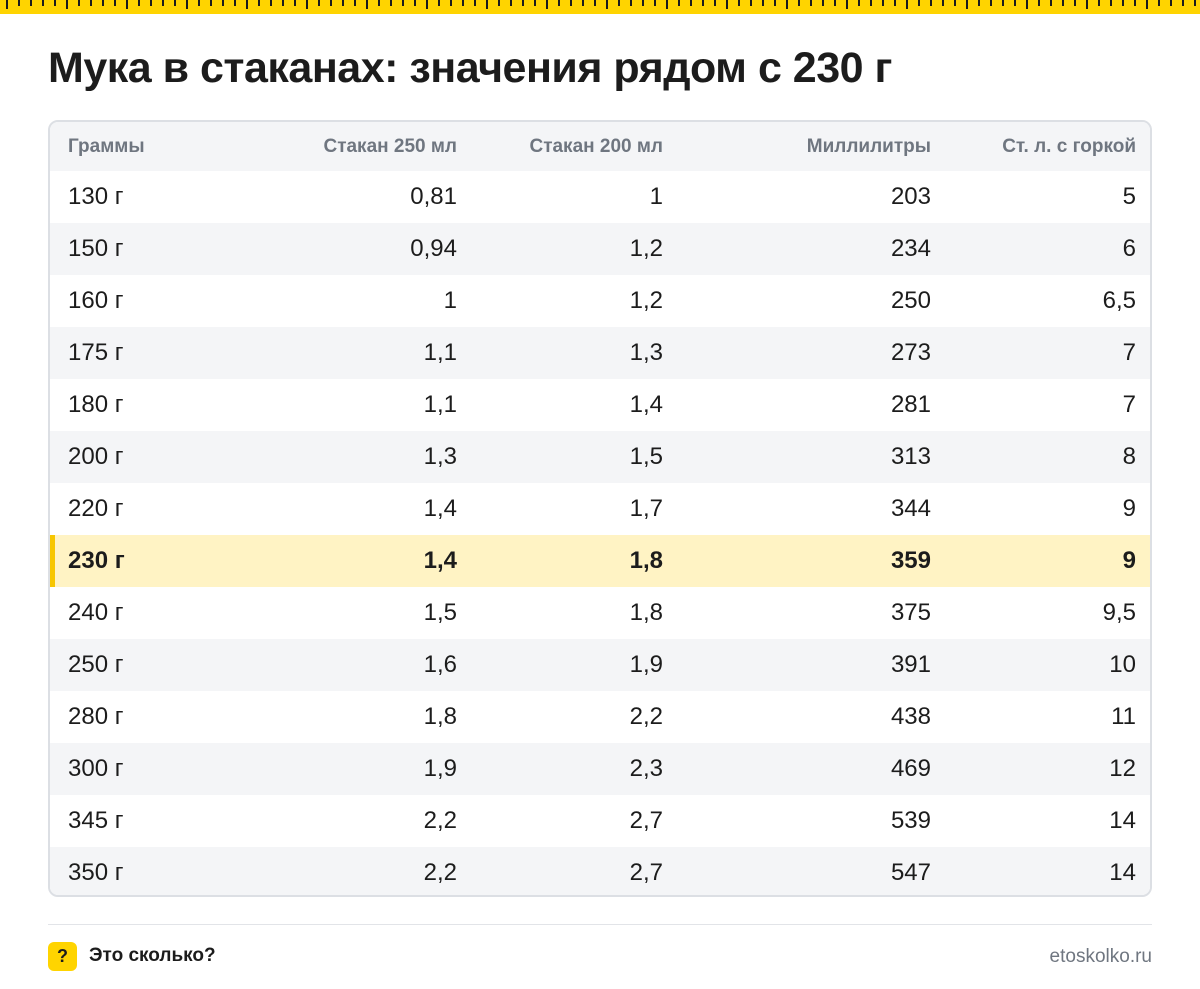 Image resolution: width=1200 pixels, height=989 pixels. Describe the element at coordinates (600, 561) in the screenshot. I see `table-row-highlighted: 230 г 1,4 1,8 359 9` at that location.